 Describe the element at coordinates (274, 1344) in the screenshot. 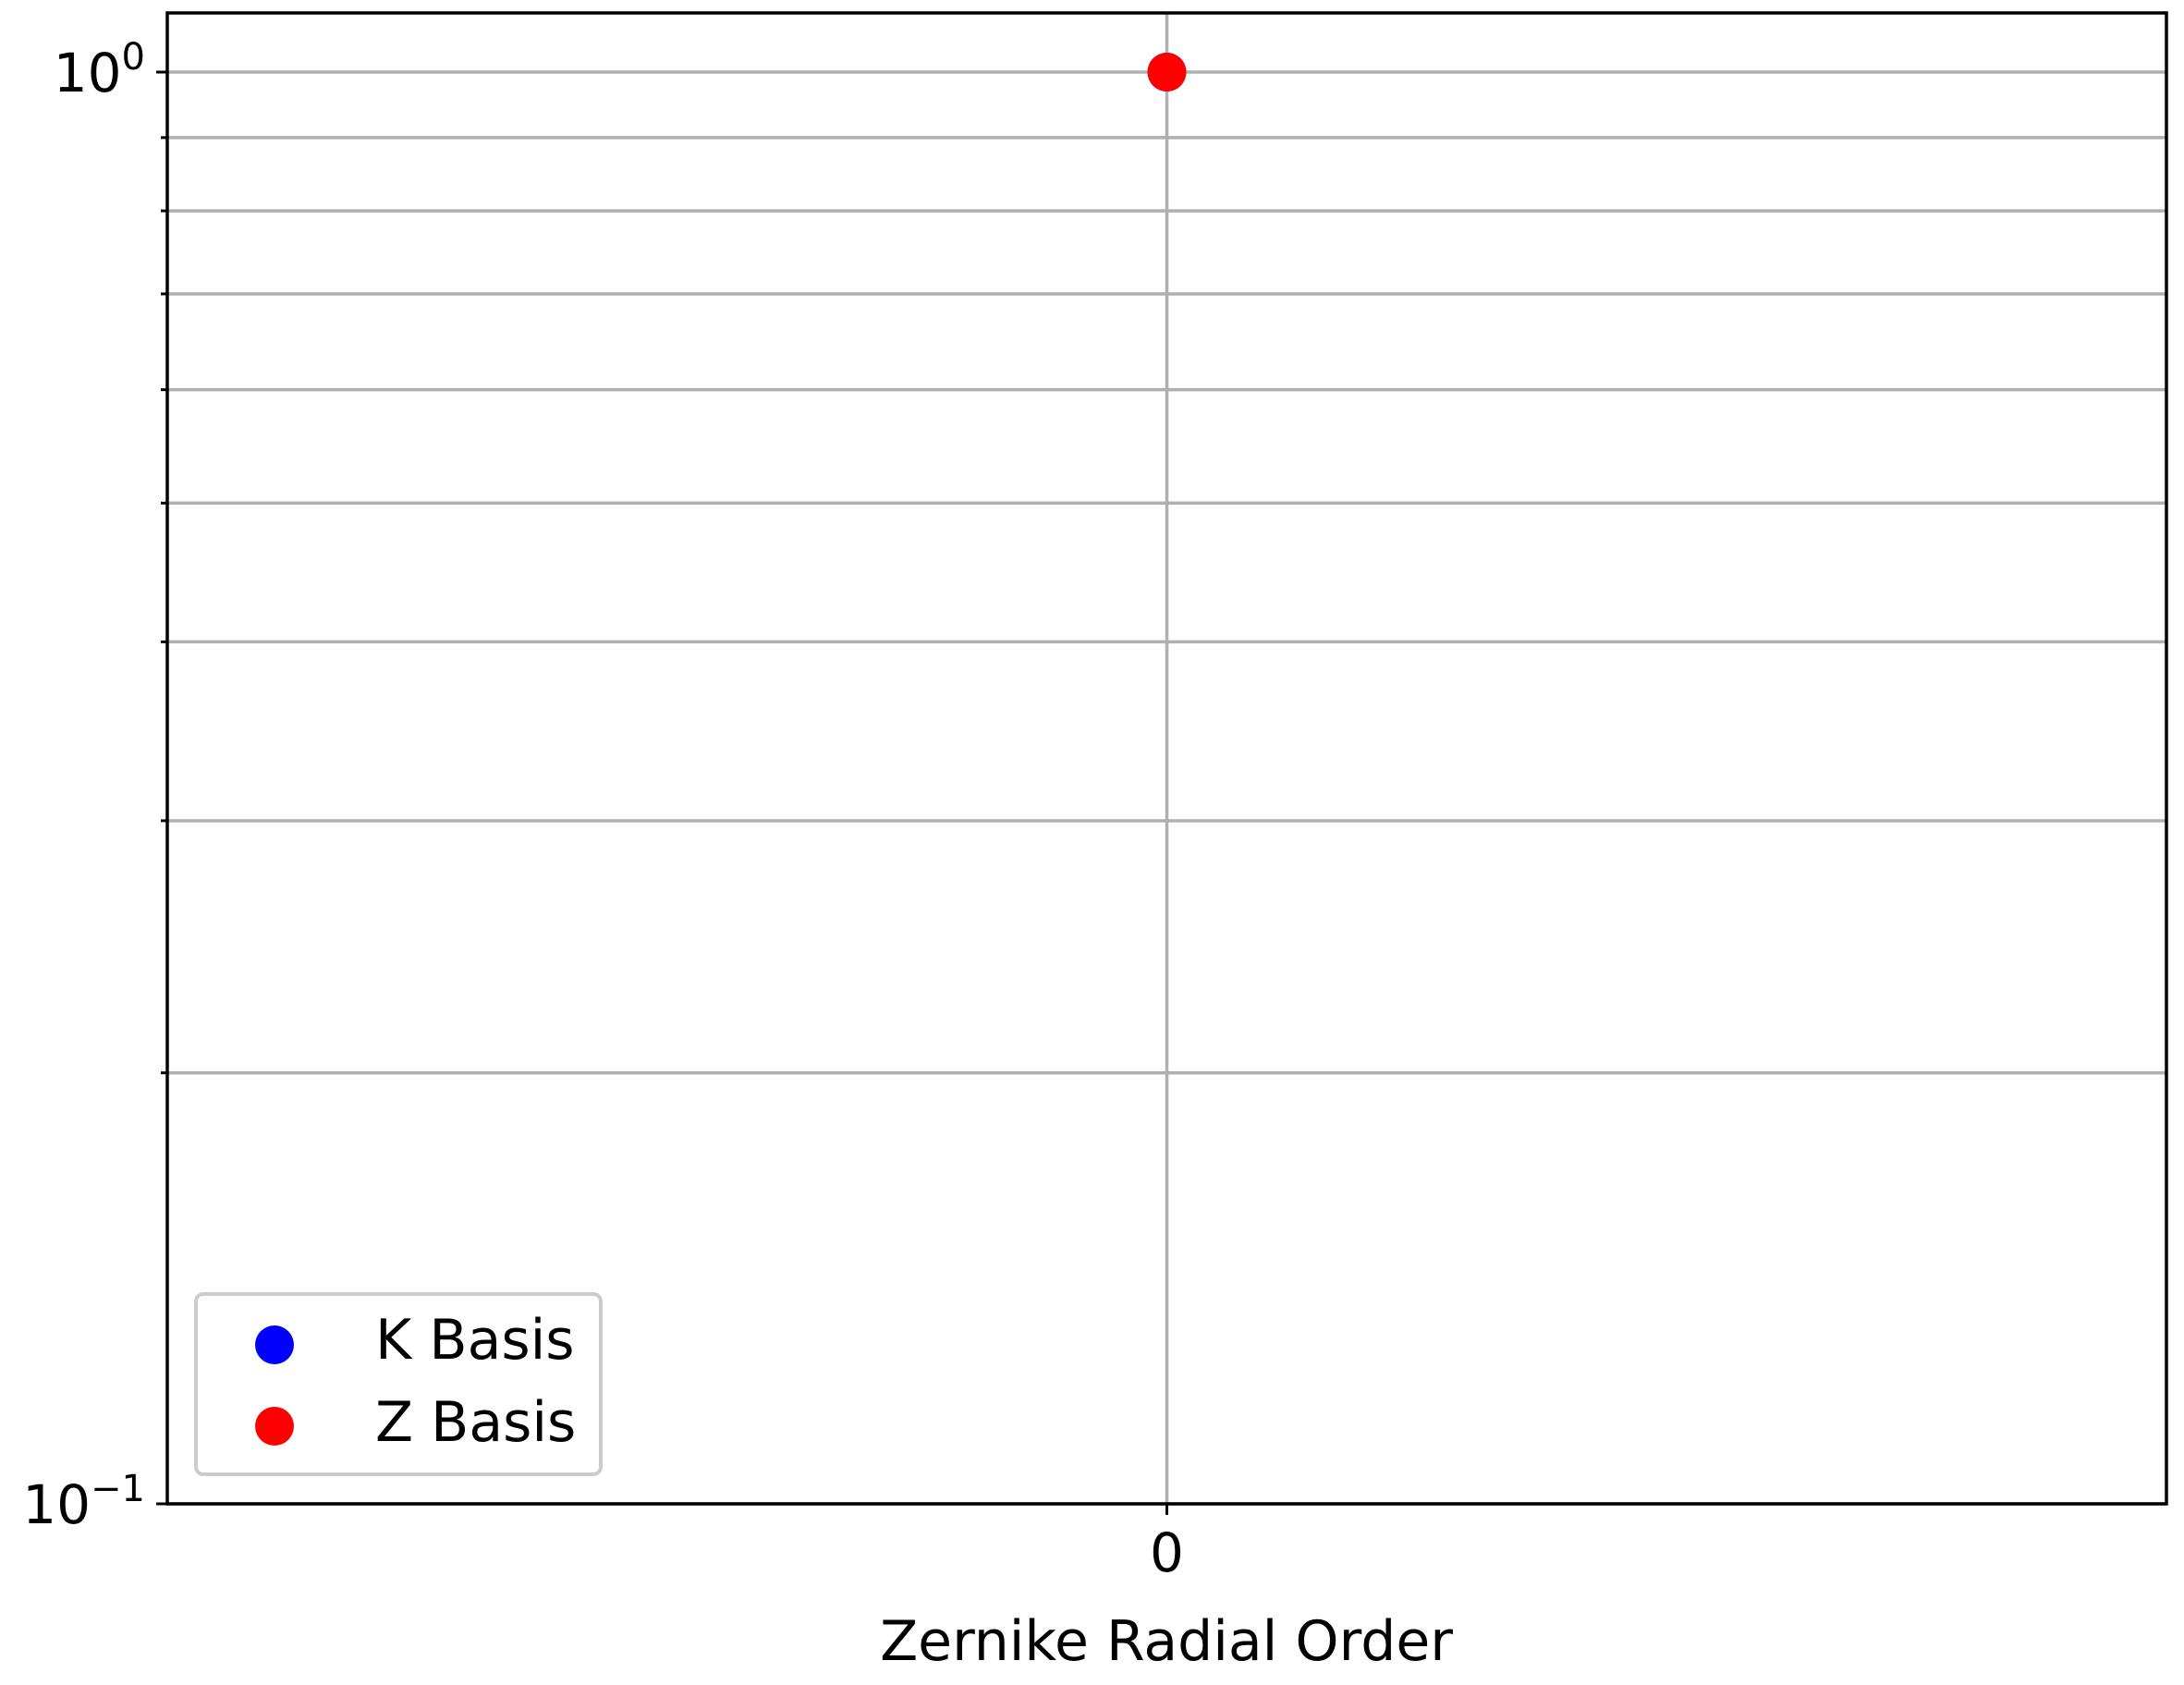

I see `legend-marker-k-basis` at that location.